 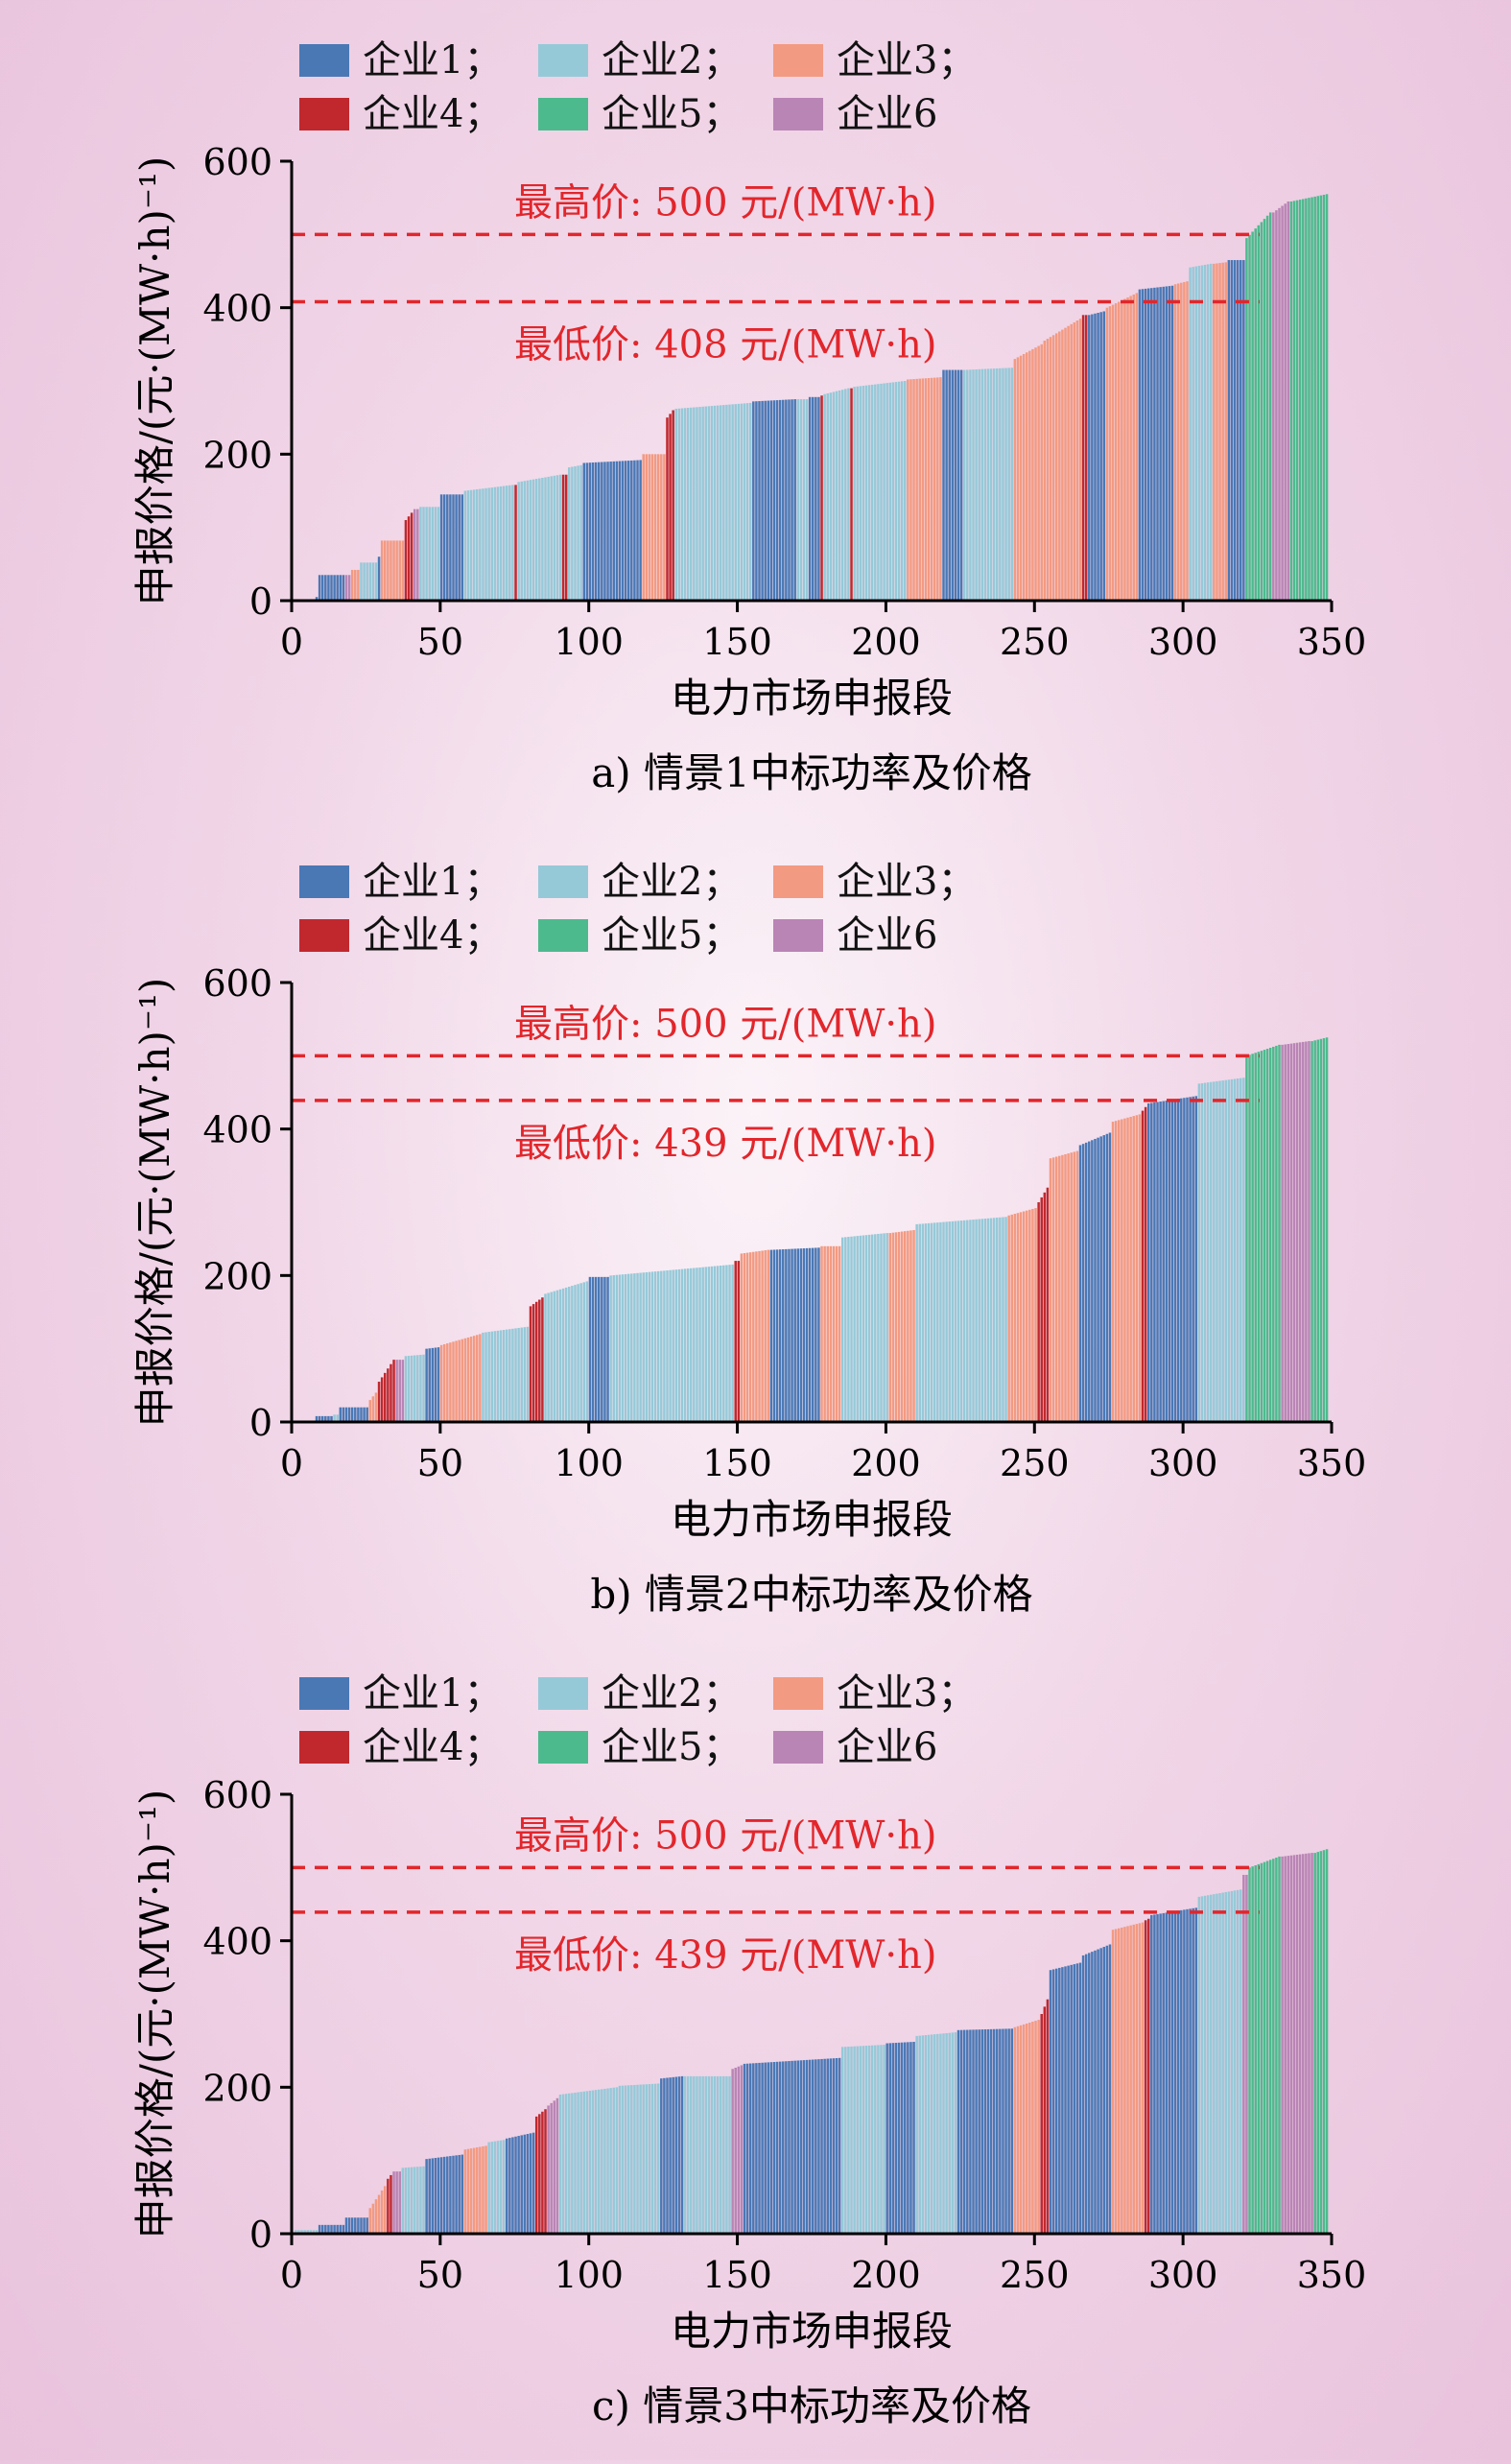 What do you see at coordinates (260, 1423) in the screenshot?
I see `y-tick-label: 0` at bounding box center [260, 1423].